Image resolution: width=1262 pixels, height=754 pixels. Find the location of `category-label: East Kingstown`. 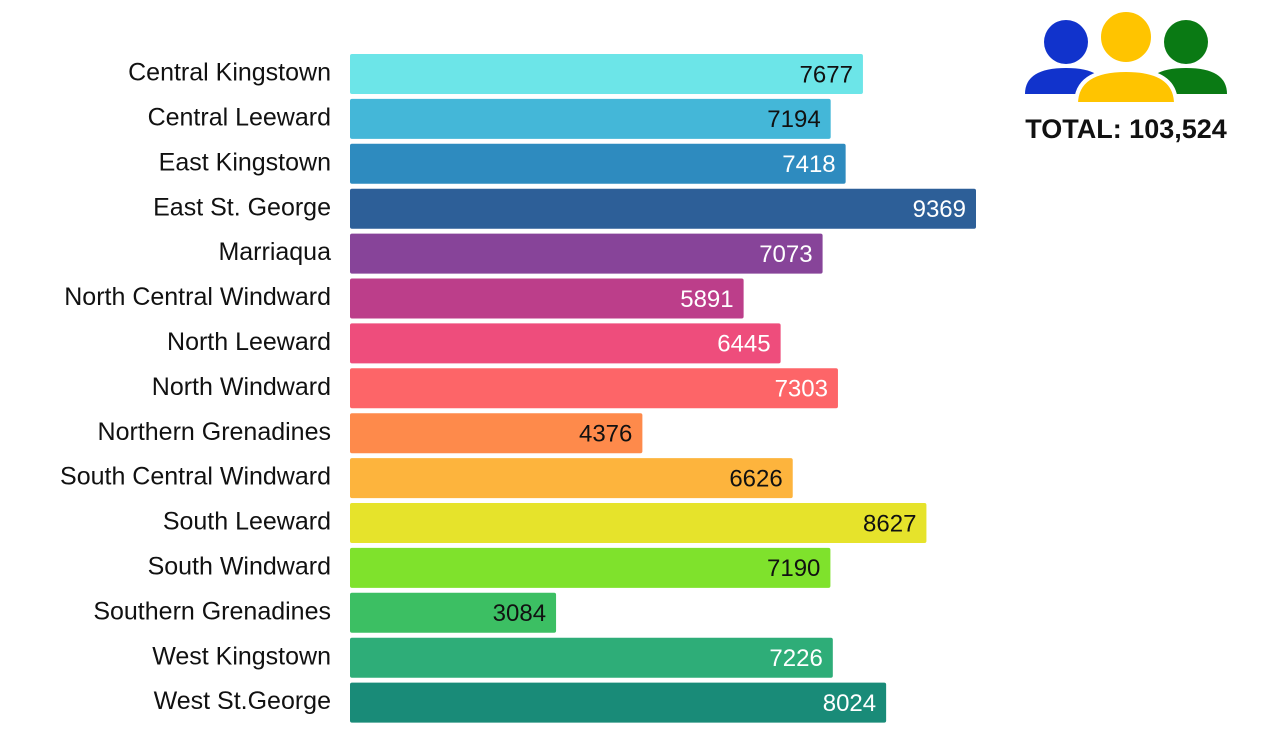

category-label: East Kingstown is located at coordinates (245, 162).